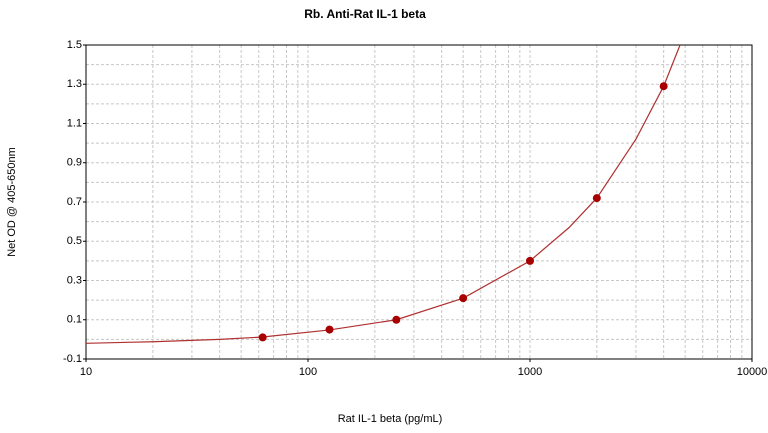 This screenshot has width=768, height=433. Describe the element at coordinates (74, 280) in the screenshot. I see `y-tick-label: 0.3` at that location.